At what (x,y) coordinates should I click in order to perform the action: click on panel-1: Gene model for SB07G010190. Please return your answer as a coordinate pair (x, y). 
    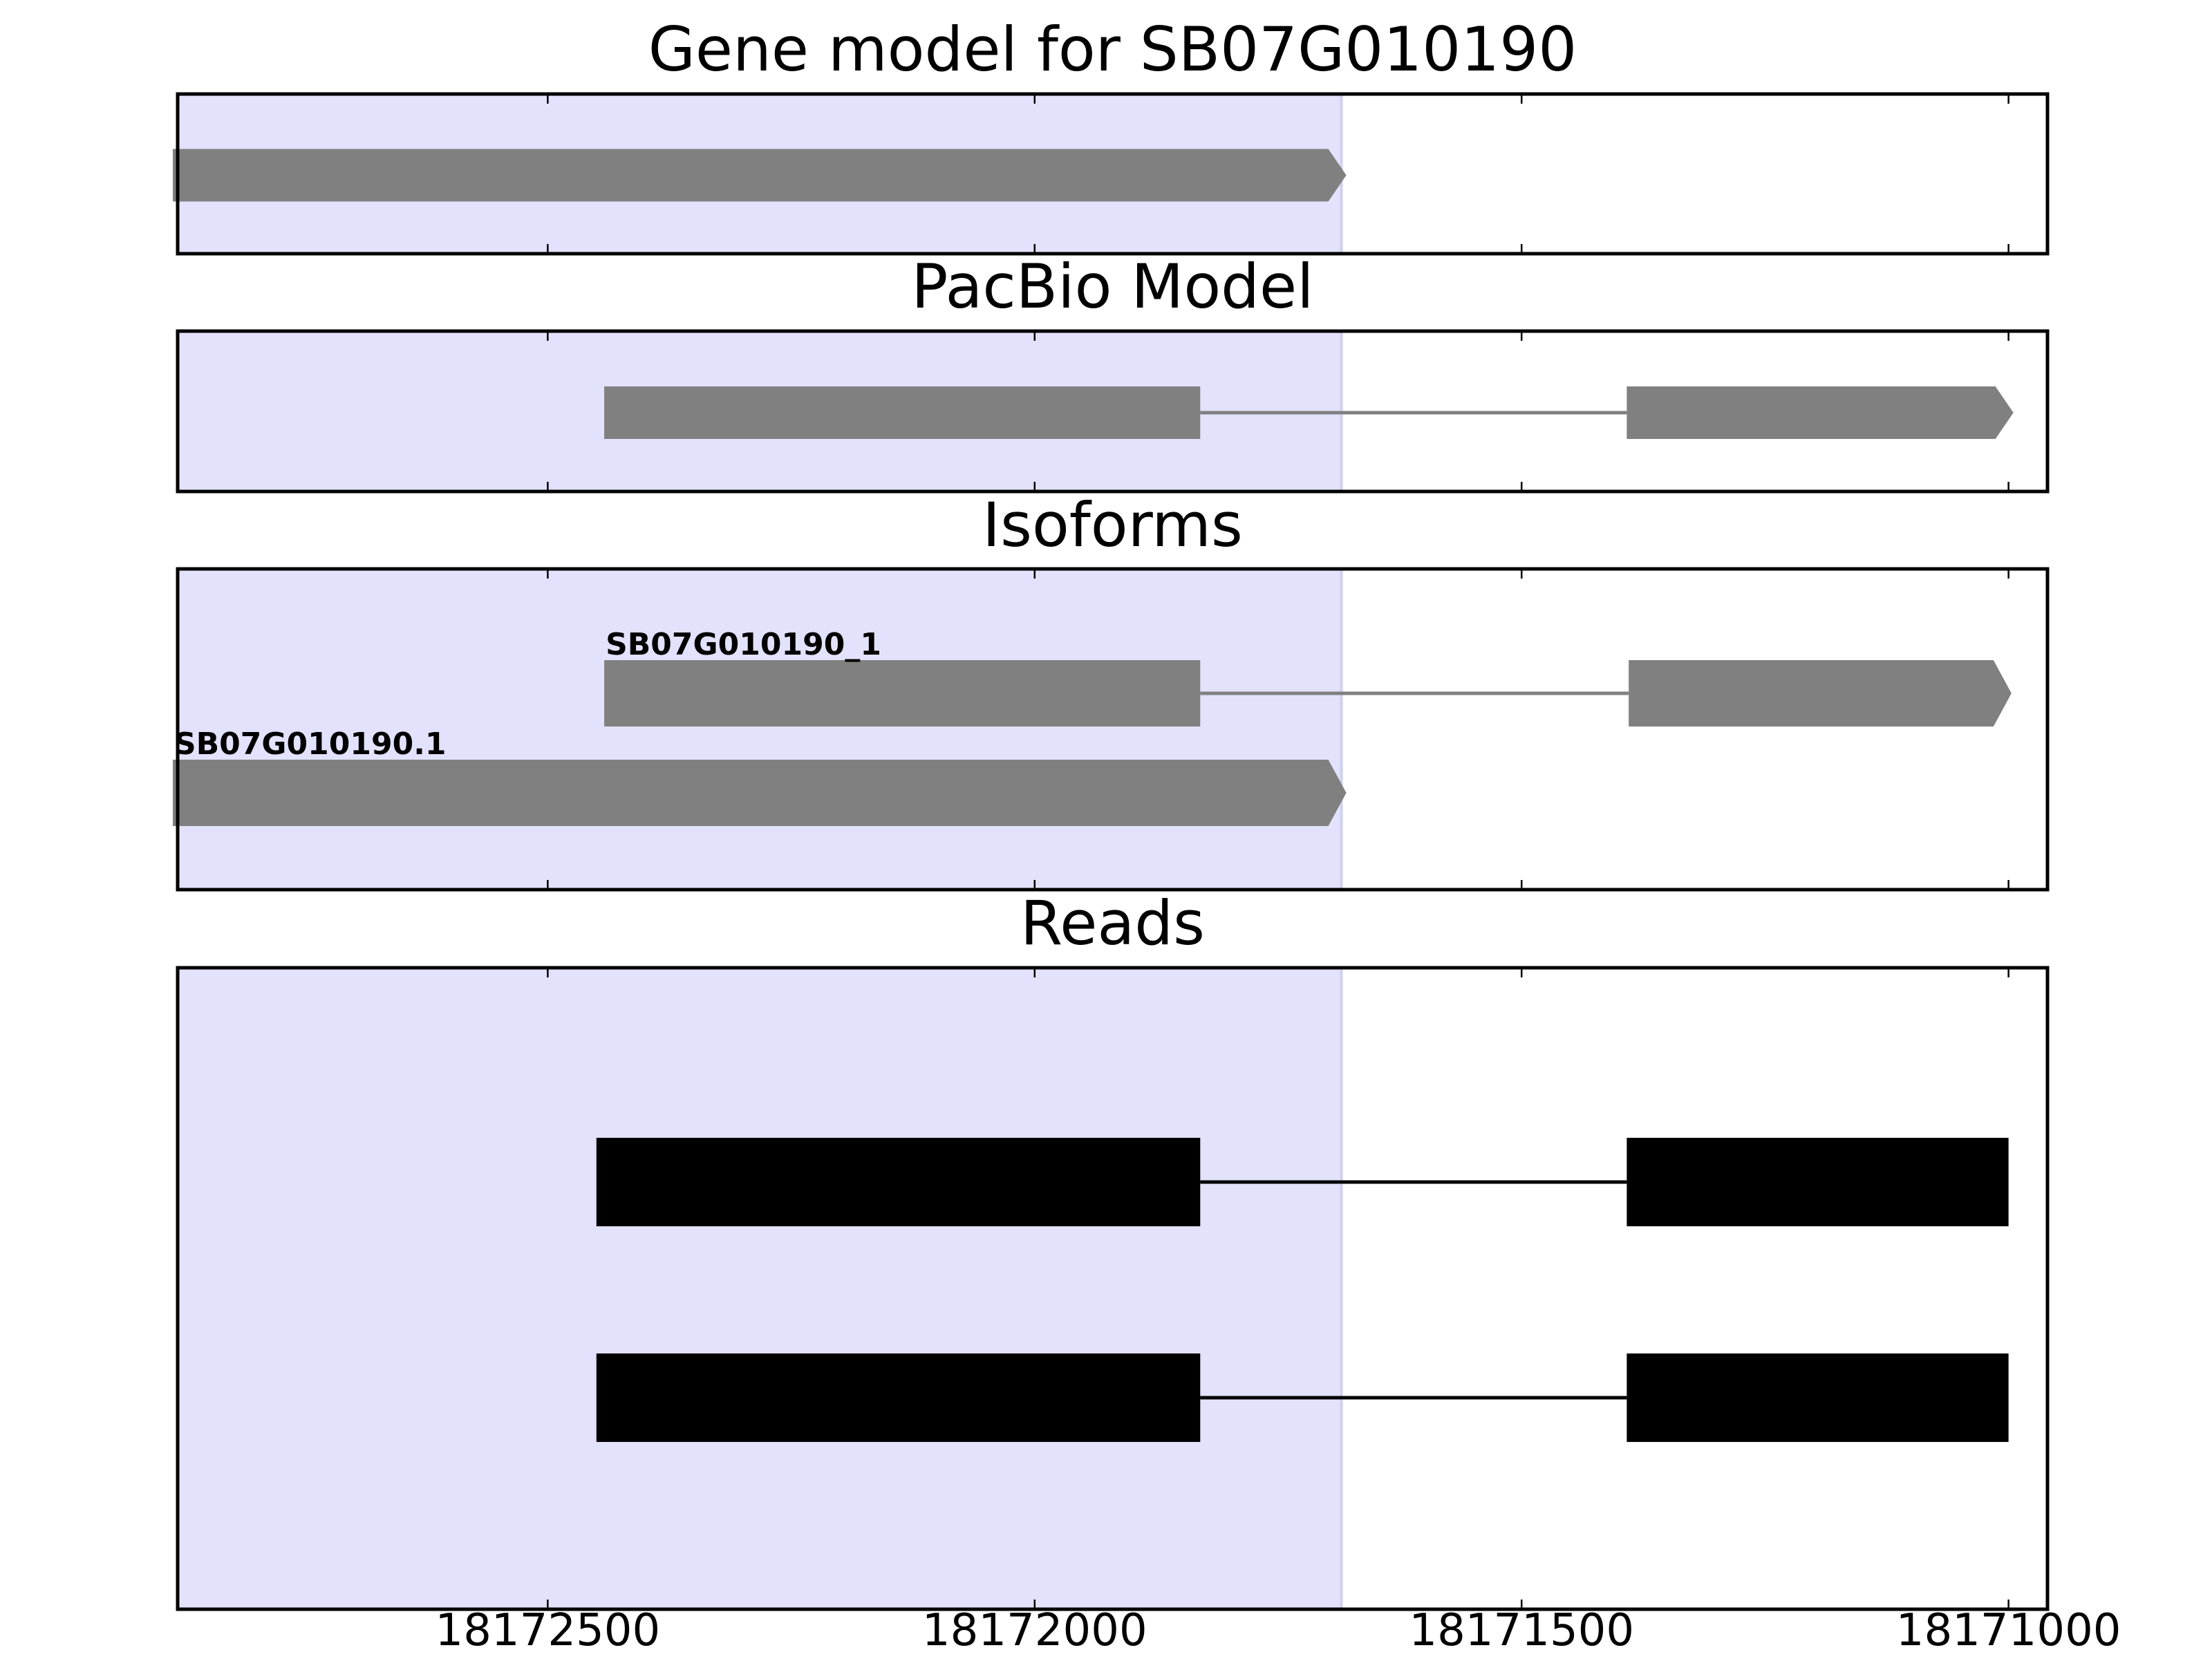
    Looking at the image, I should click on (1111, 135).